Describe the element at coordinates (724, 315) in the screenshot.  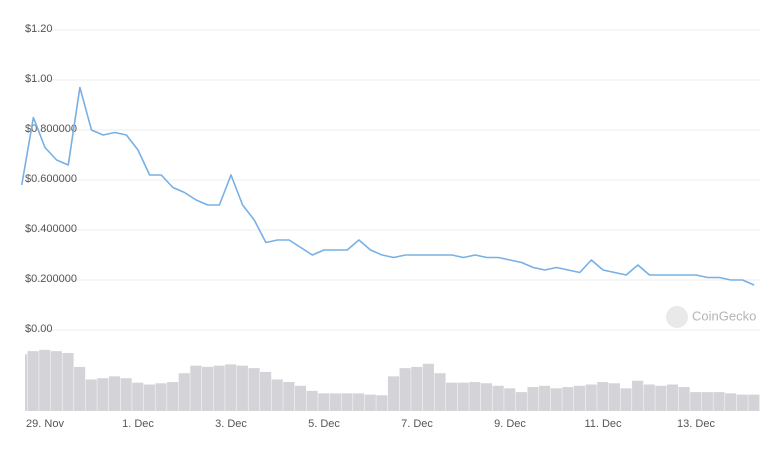
I see `watermark-text: CoinGecko` at that location.